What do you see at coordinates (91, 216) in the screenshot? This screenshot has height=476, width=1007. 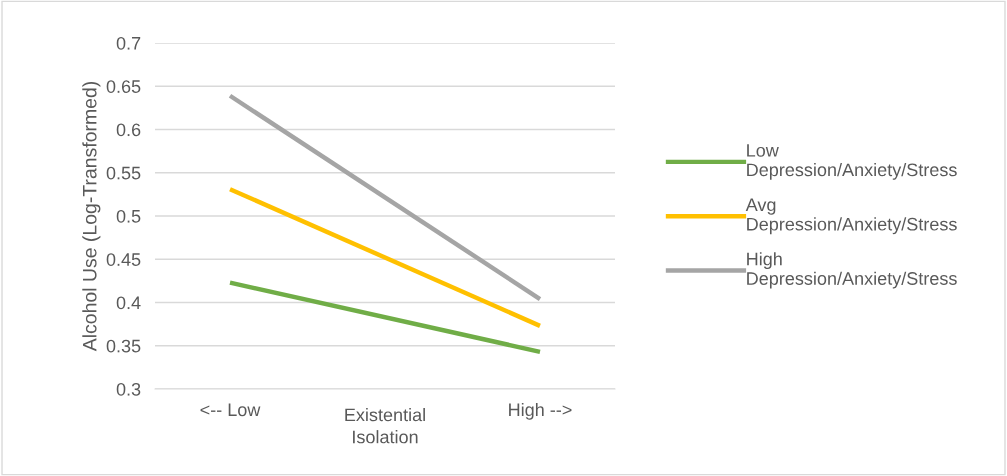 I see `y-axis-title: Alcohol Use (Log-Transformed)` at bounding box center [91, 216].